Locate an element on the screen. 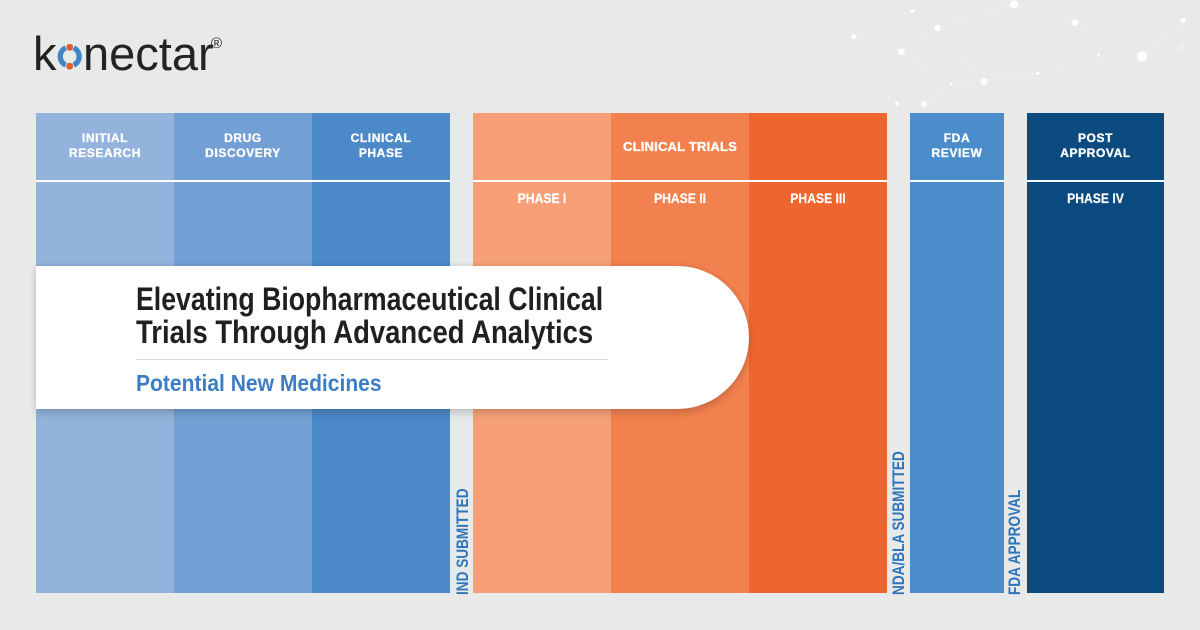  svg-text: nectar is located at coordinates (148, 53).